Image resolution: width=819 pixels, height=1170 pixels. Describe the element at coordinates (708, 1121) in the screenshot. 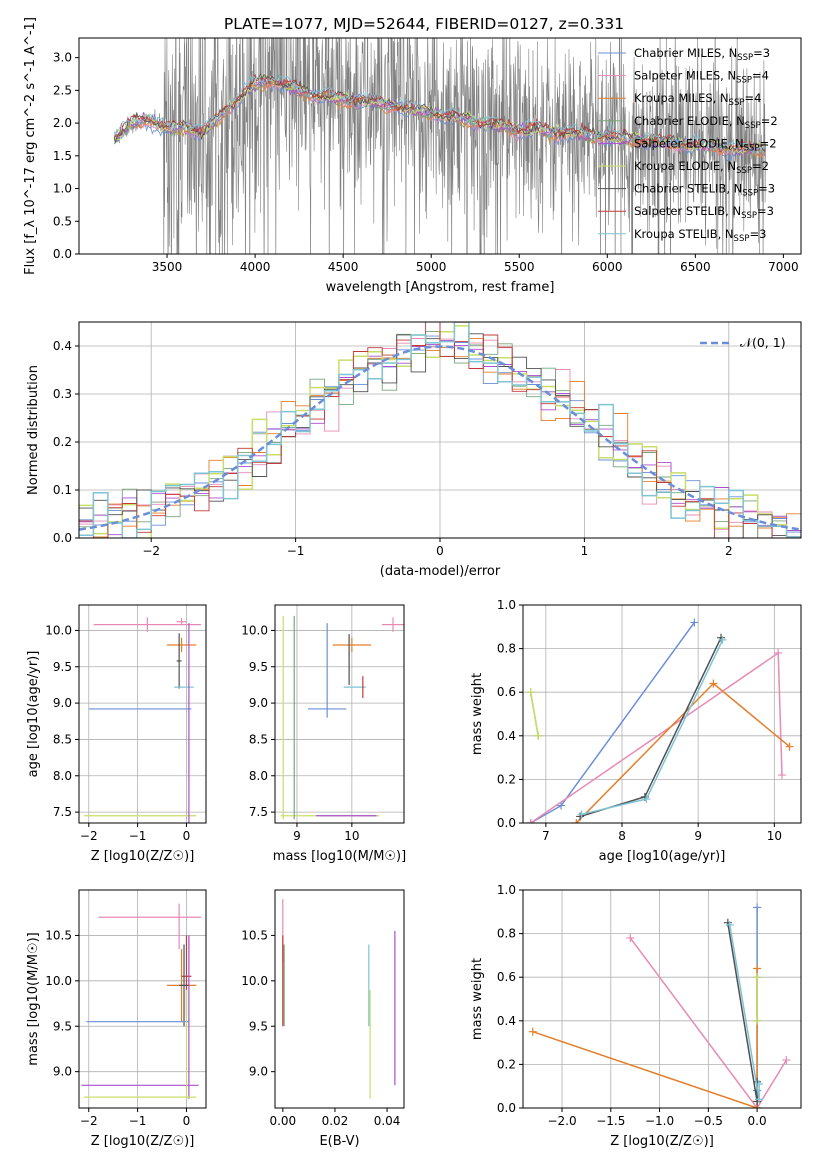

I see `x-tick-label: −0.5` at that location.